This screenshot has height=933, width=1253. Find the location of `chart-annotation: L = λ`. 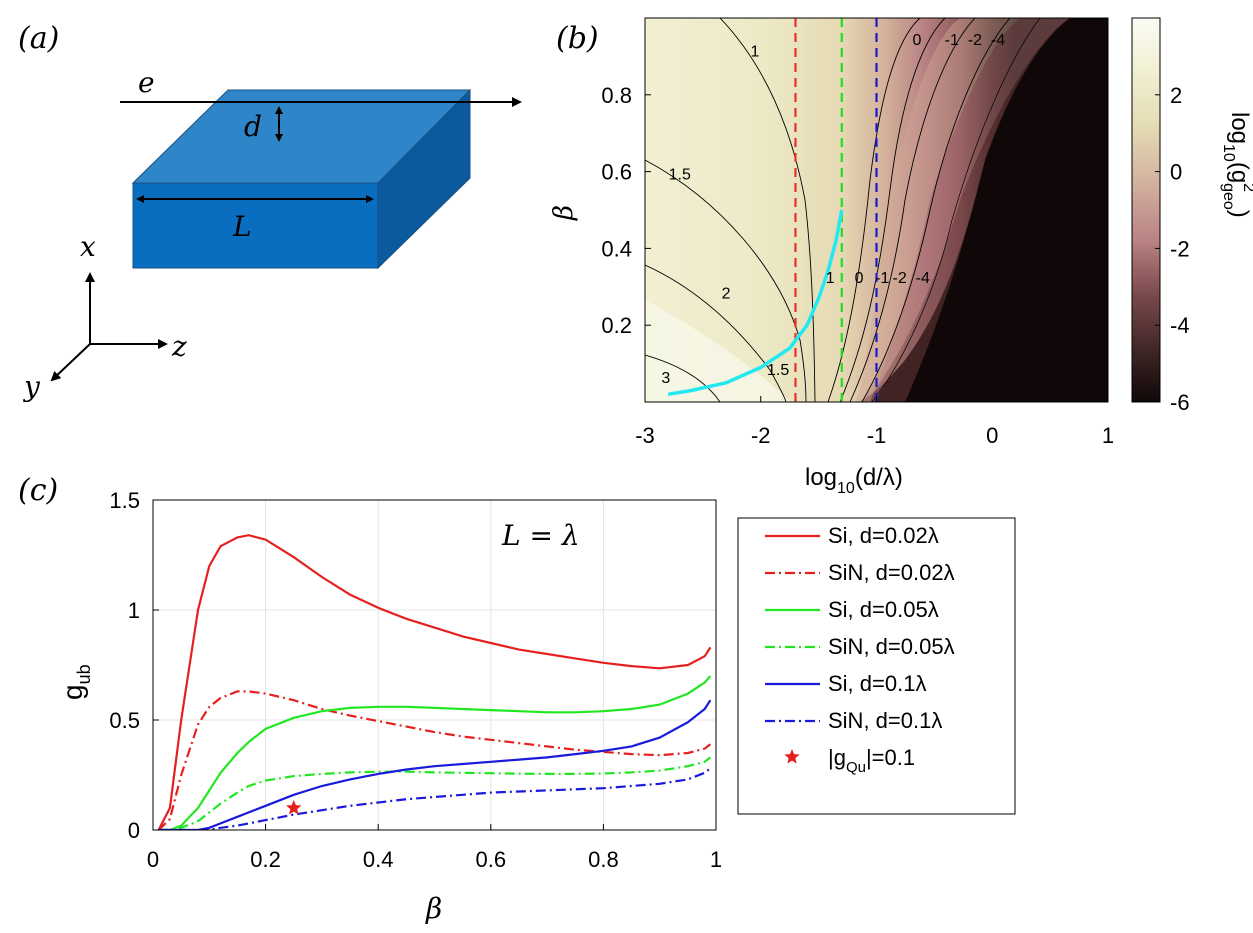

chart-annotation: L = λ is located at coordinates (540, 535).